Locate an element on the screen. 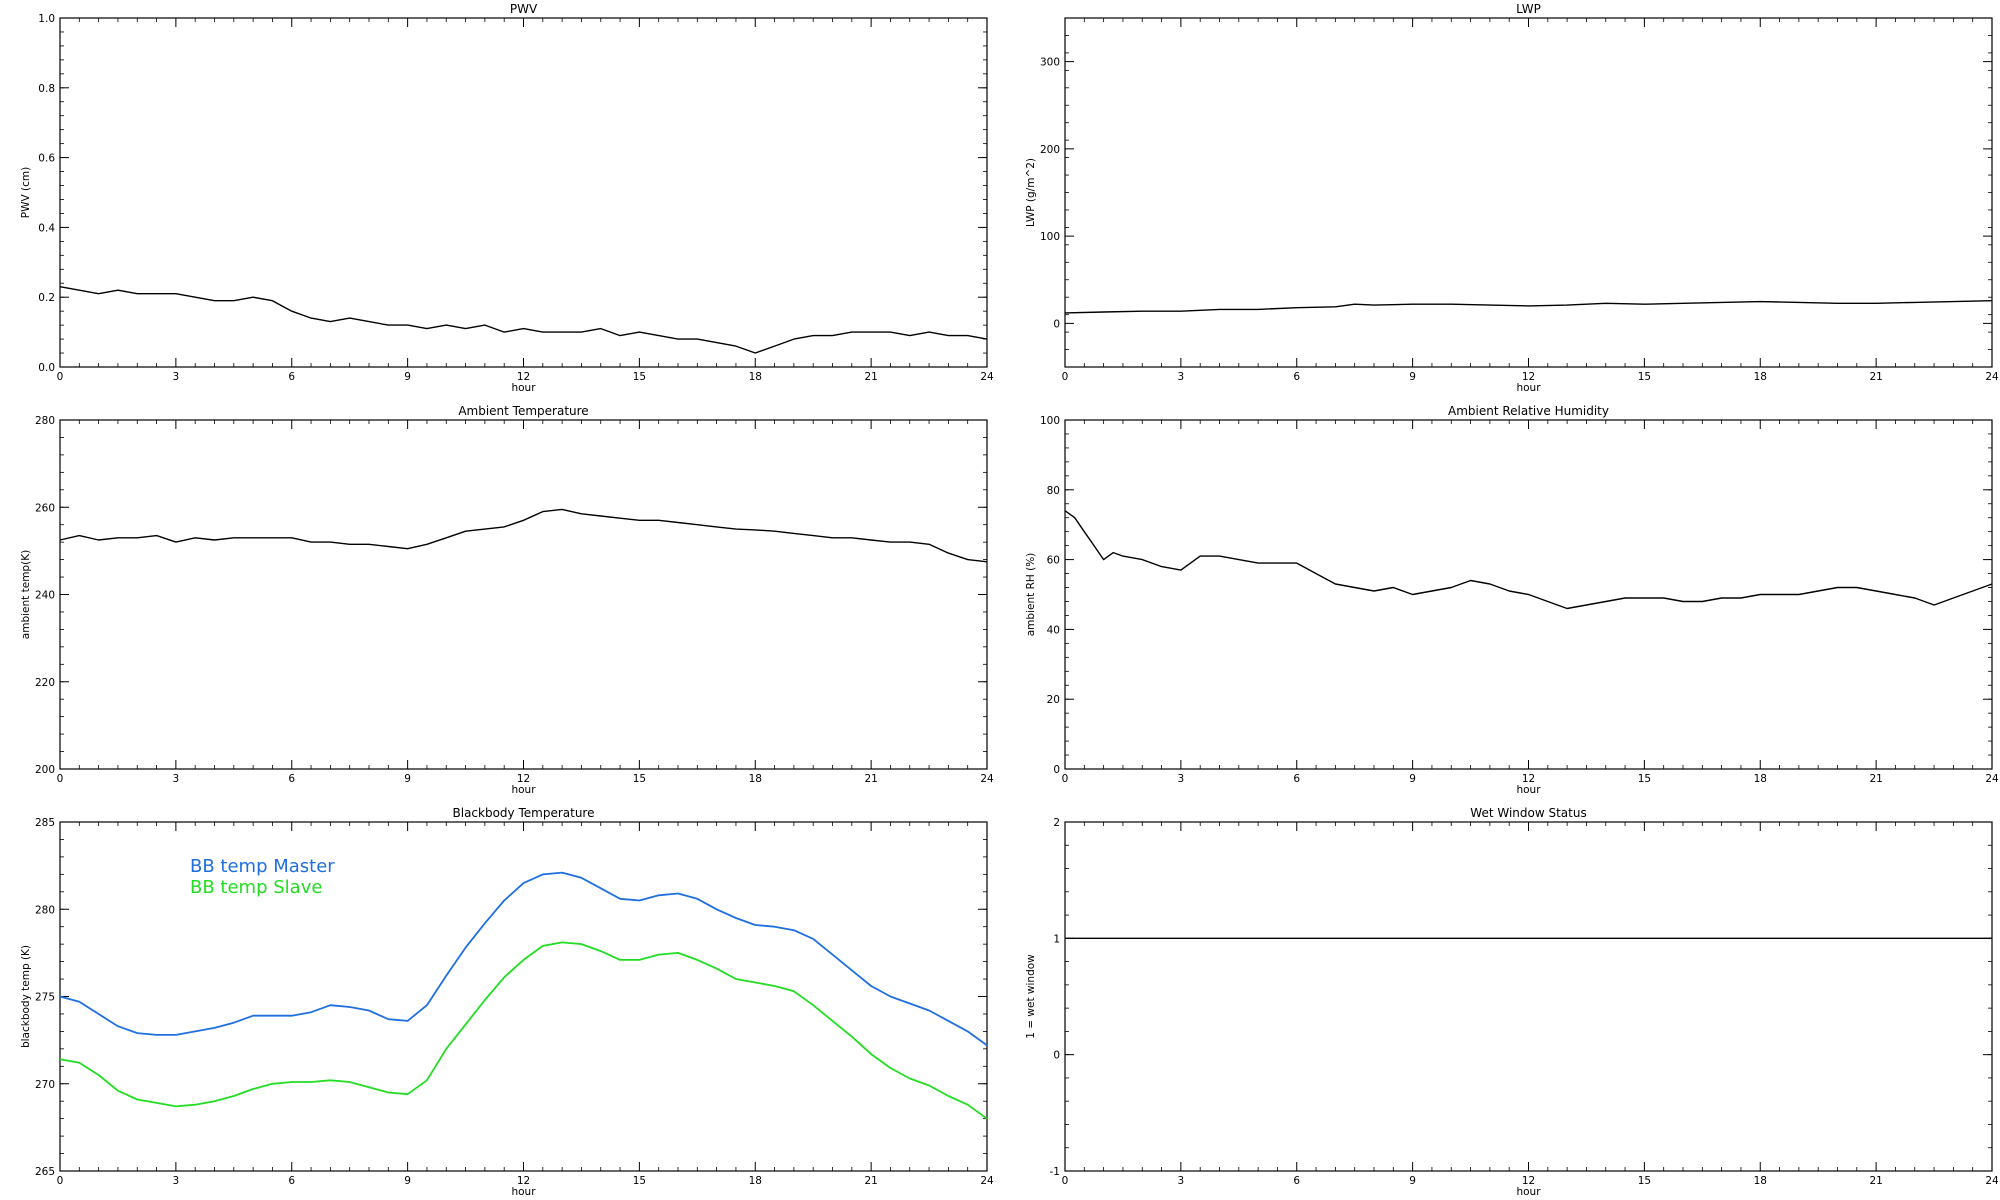  y-axis-label: ambient RH (%) is located at coordinates (1031, 595).